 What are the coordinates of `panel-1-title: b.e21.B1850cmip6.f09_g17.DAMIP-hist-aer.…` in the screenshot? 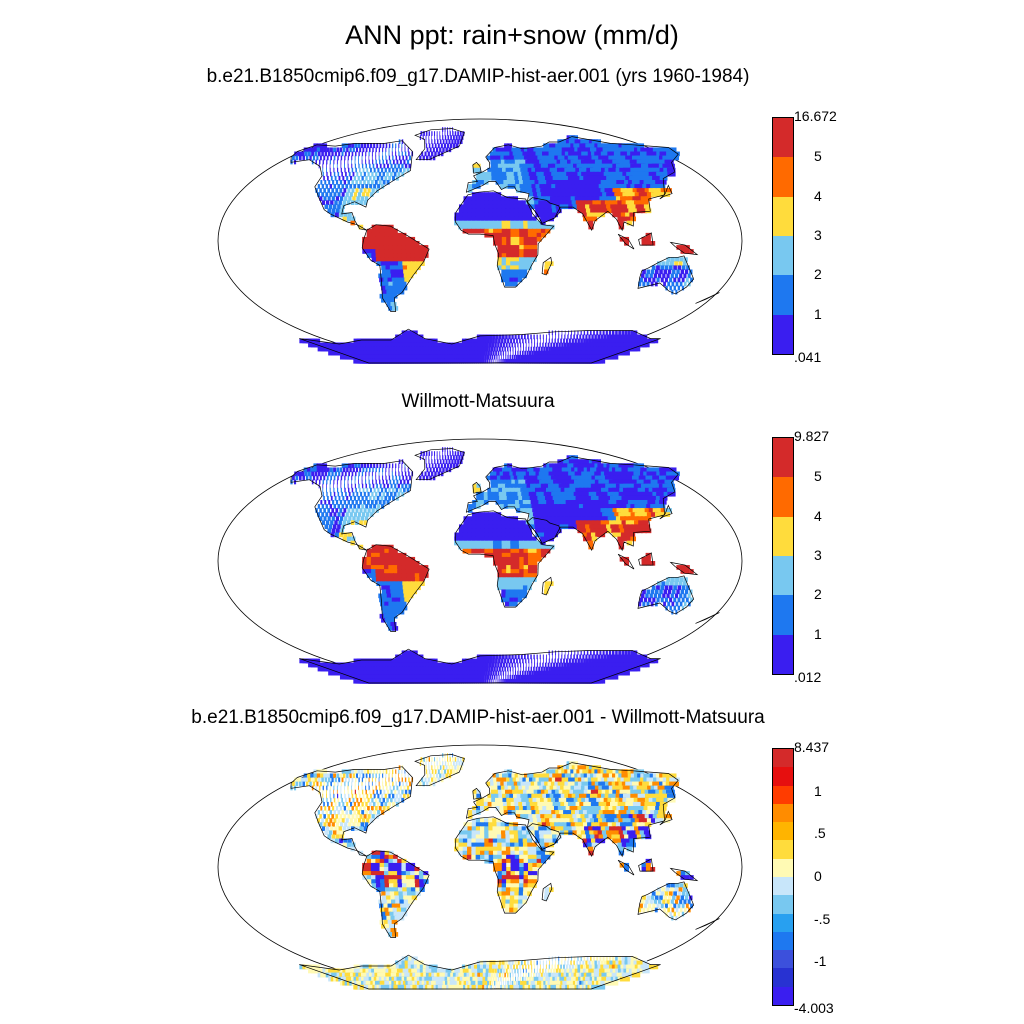 It's located at (478, 76).